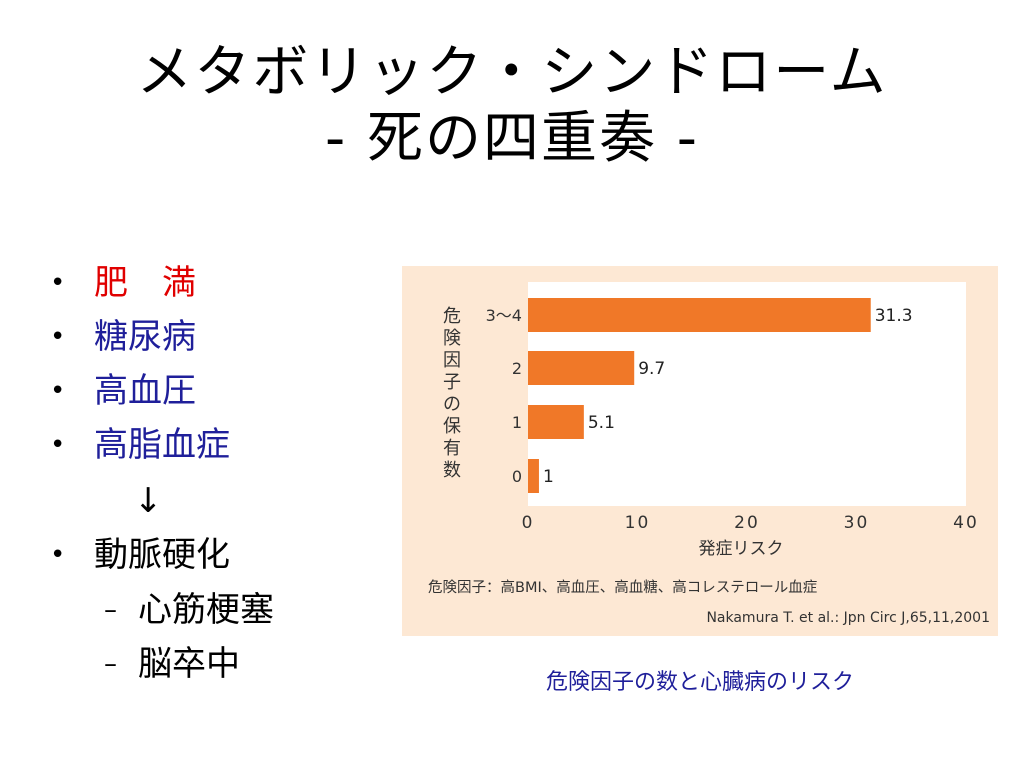 The image size is (1024, 768). Describe the element at coordinates (145, 391) in the screenshot. I see `bullet-text: 高血圧` at that location.